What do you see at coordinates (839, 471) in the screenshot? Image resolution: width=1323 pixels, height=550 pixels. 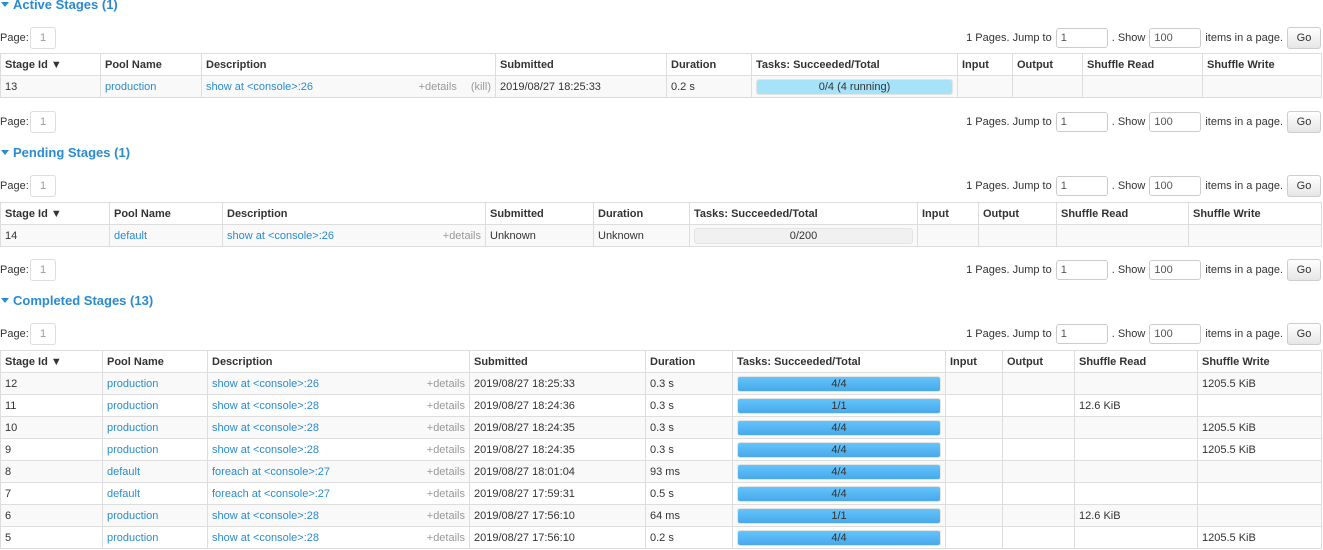 I see `progress-fill` at bounding box center [839, 471].